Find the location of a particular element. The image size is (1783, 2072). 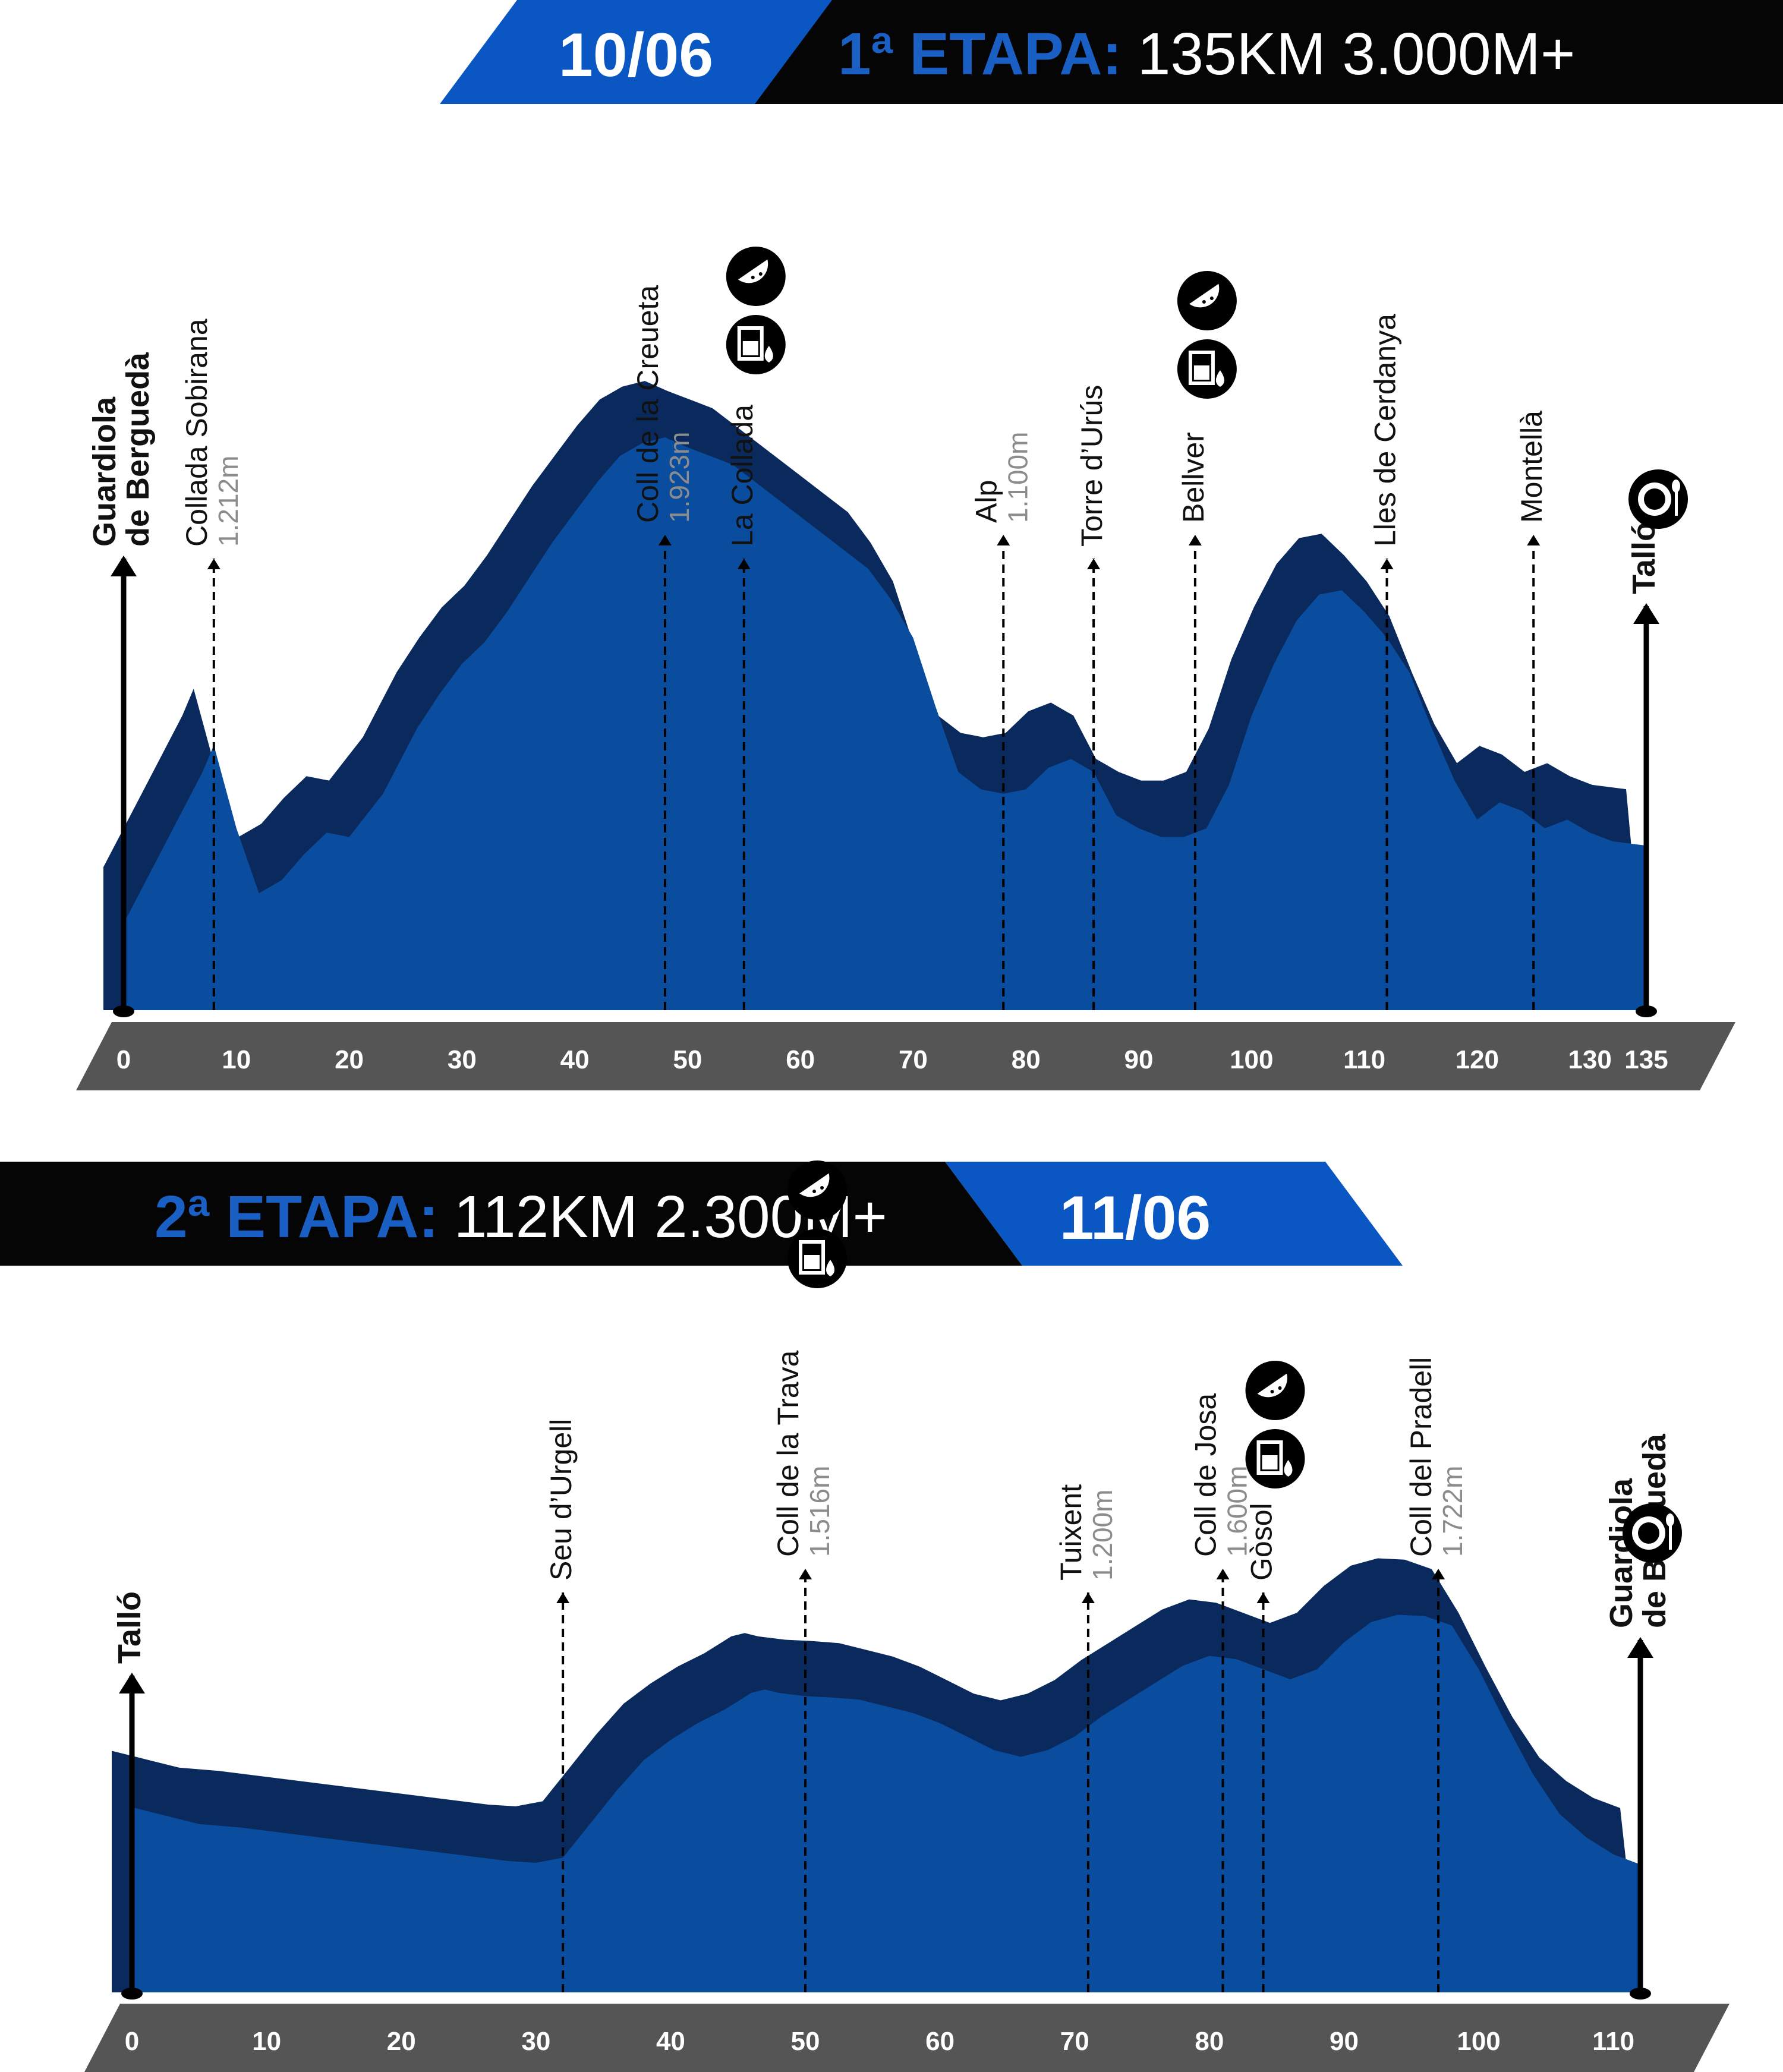

stage-date: 11/06 is located at coordinates (1135, 1219).